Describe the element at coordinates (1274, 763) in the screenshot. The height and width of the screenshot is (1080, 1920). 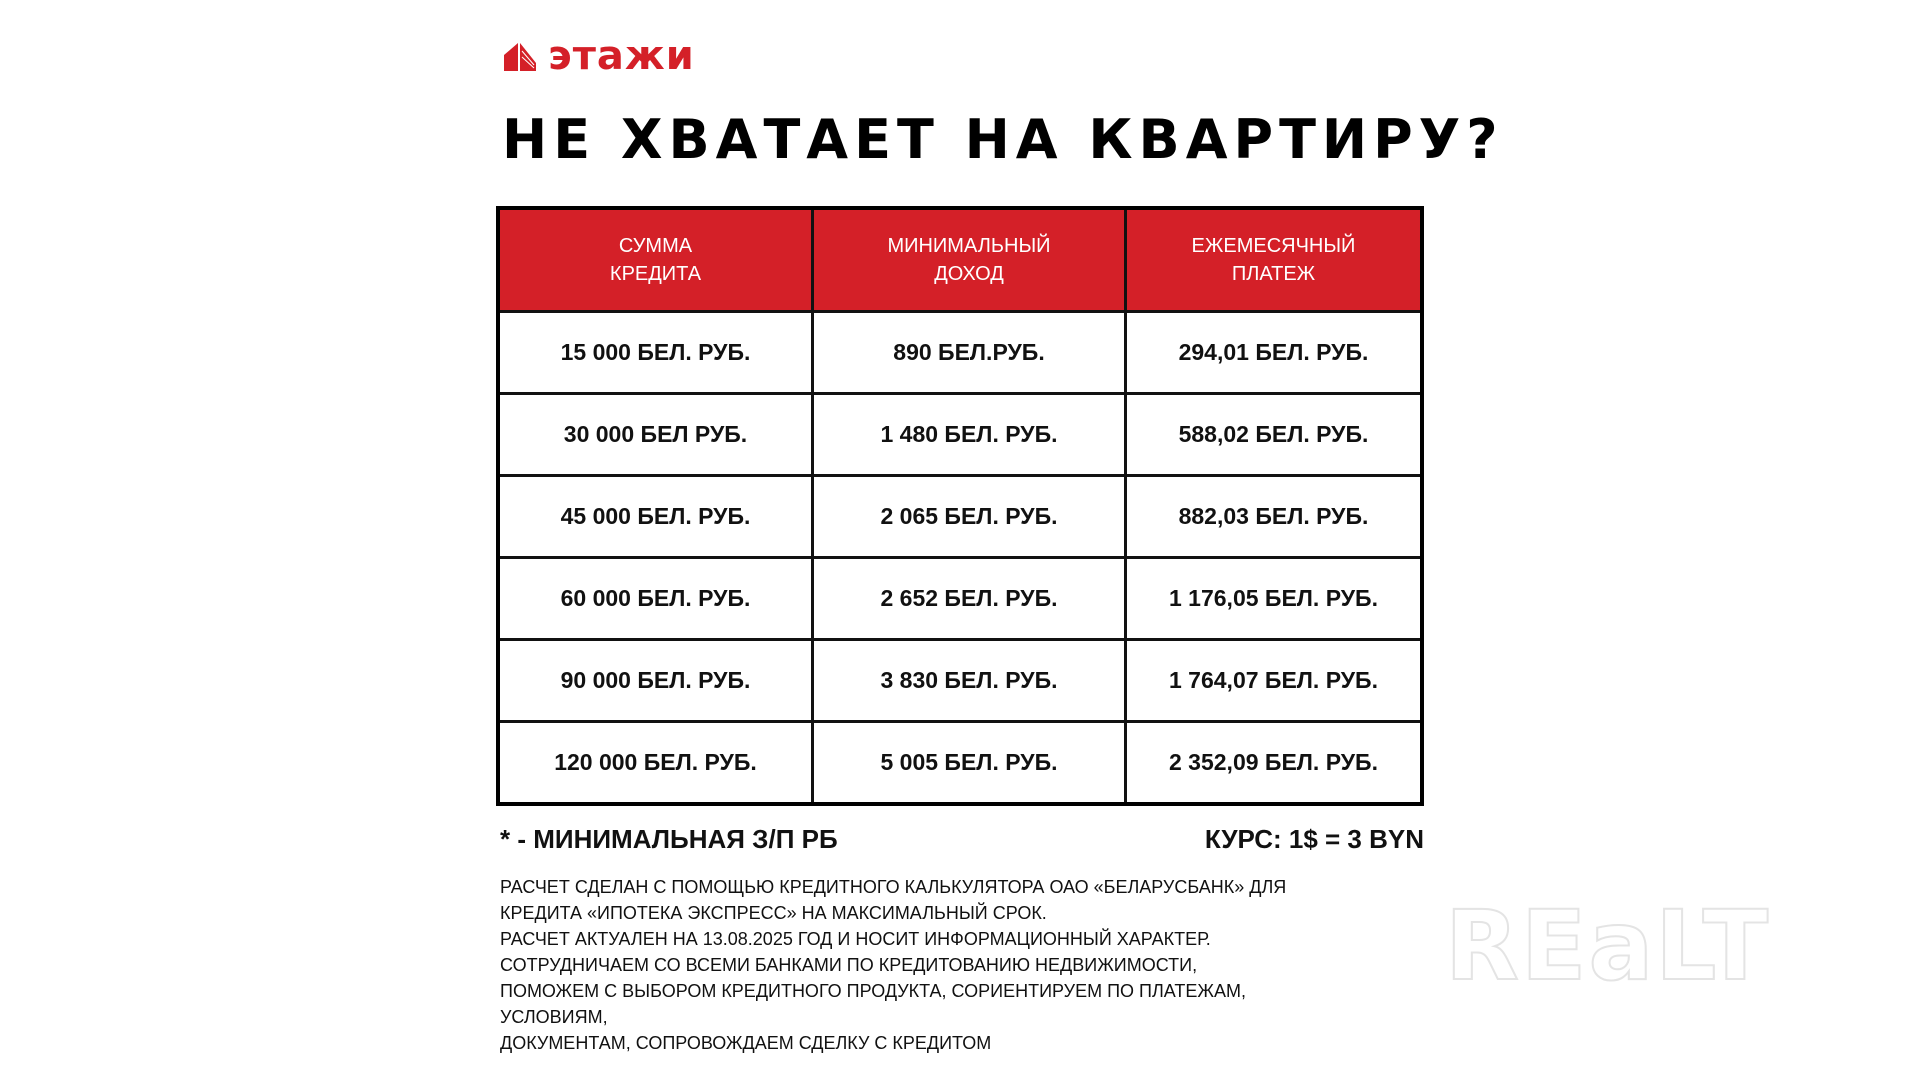
I see `cell-monthly-payment: 2 352,09 БЕЛ. РУБ.` at that location.